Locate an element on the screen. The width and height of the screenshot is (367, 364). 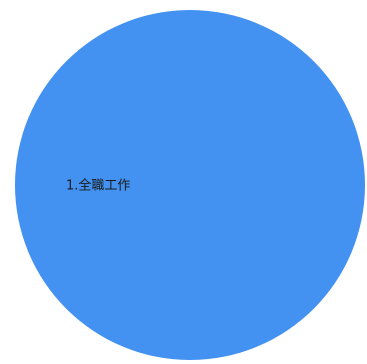
pie-slice-label-1: 1.全職工作 is located at coordinates (98, 186).